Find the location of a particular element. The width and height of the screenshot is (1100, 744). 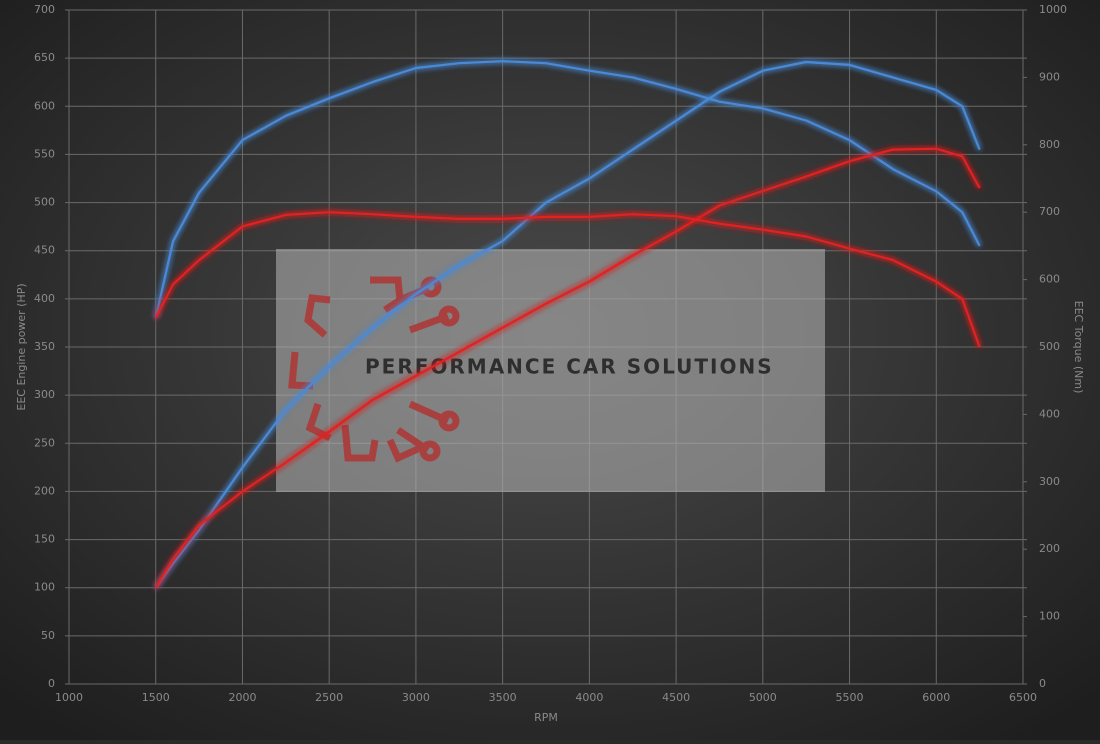

y-tick-label: 250 is located at coordinates (44, 442).